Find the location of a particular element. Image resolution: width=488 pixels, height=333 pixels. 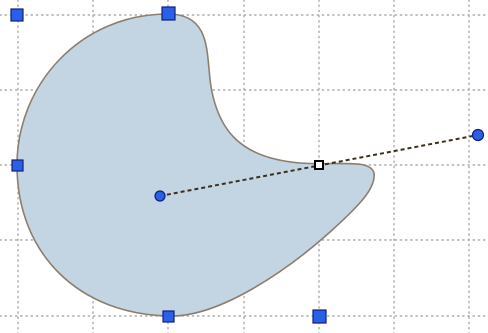

resize-handle-bottom-center is located at coordinates (168, 316).